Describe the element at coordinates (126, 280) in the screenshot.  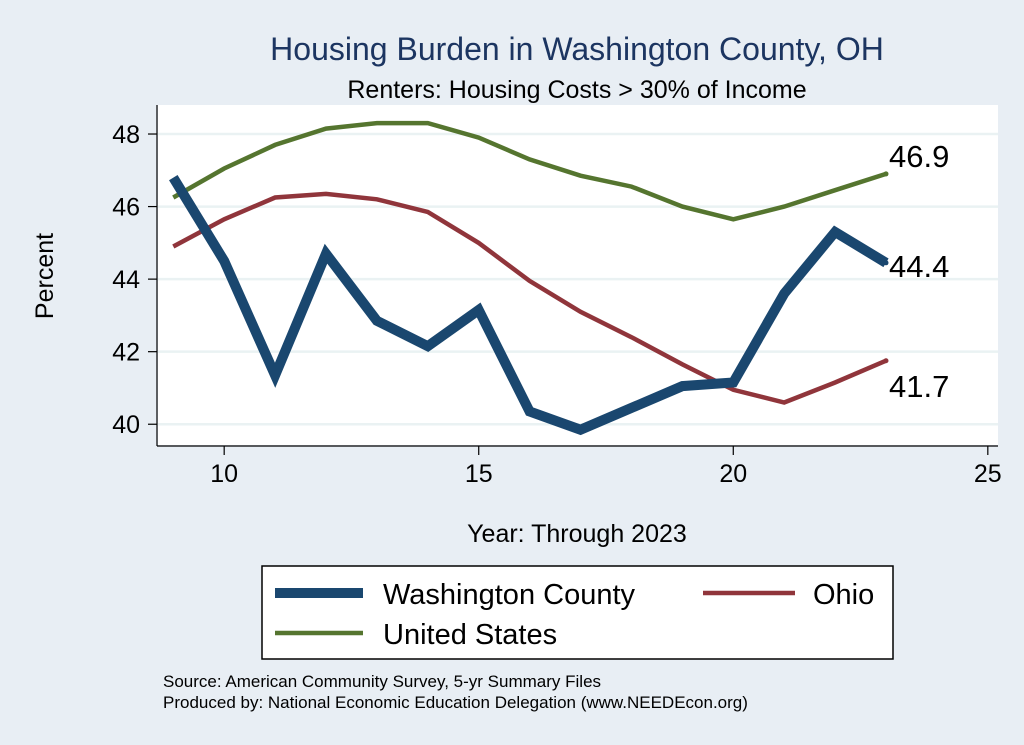
I see `y-tick-label: 44` at that location.